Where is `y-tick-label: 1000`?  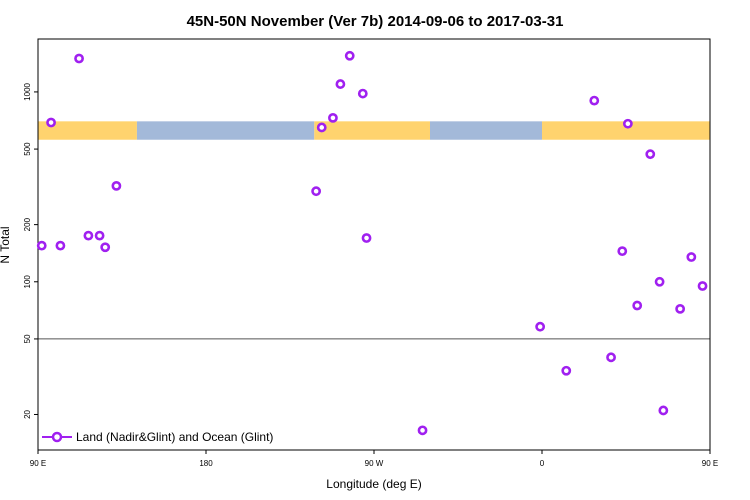 y-tick-label: 1000 is located at coordinates (27, 91).